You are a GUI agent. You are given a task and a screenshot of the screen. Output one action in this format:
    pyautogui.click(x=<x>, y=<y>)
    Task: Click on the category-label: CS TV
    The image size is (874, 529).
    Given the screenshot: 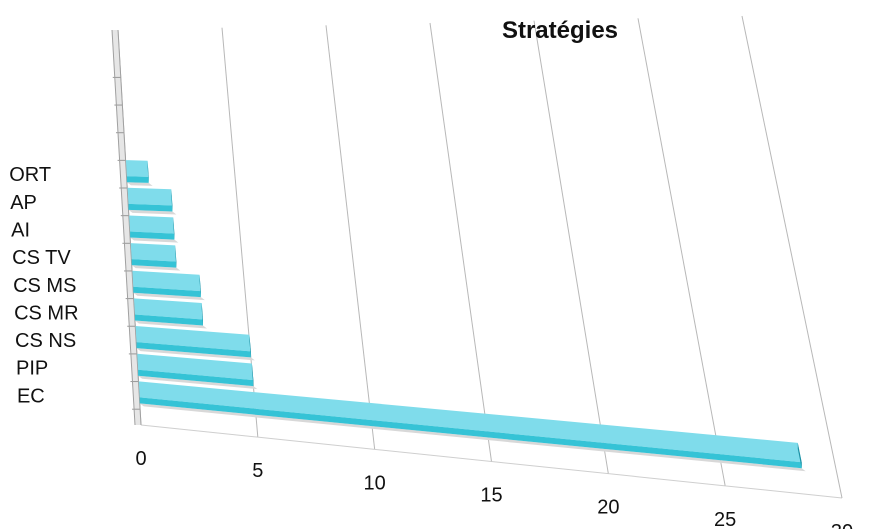 What is the action you would take?
    pyautogui.click(x=41, y=258)
    